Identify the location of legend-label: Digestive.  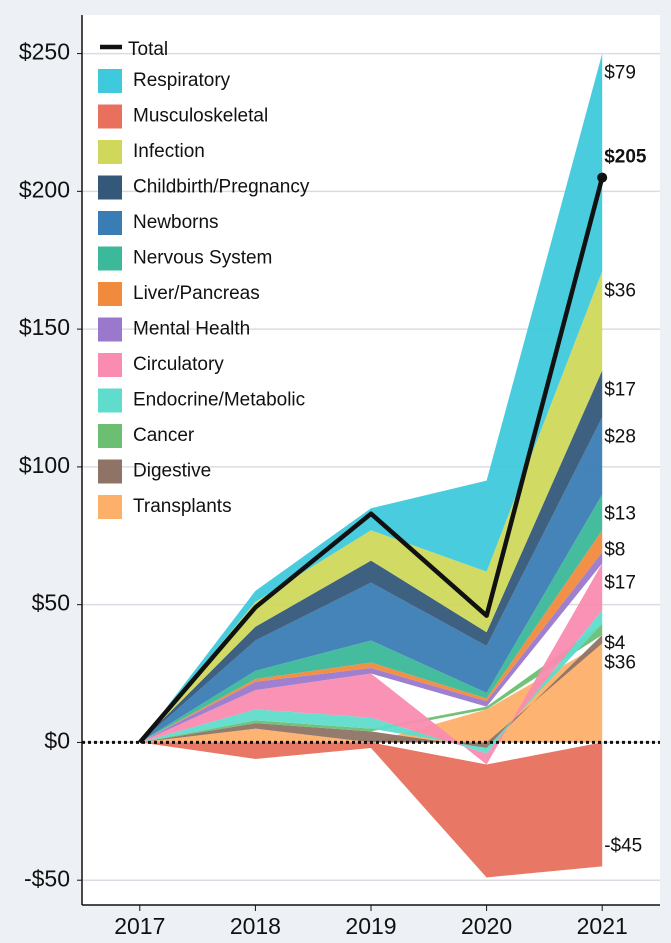
(172, 471).